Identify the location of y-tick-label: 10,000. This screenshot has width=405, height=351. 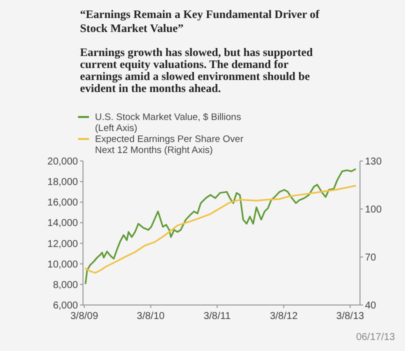
(62, 264).